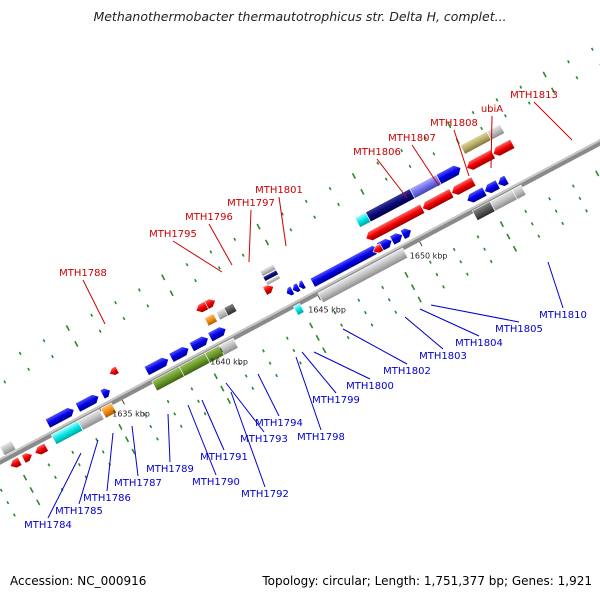 This screenshot has height=600, width=600. Describe the element at coordinates (138, 483) in the screenshot. I see `gene-label-bottom-3: MTH1787` at that location.